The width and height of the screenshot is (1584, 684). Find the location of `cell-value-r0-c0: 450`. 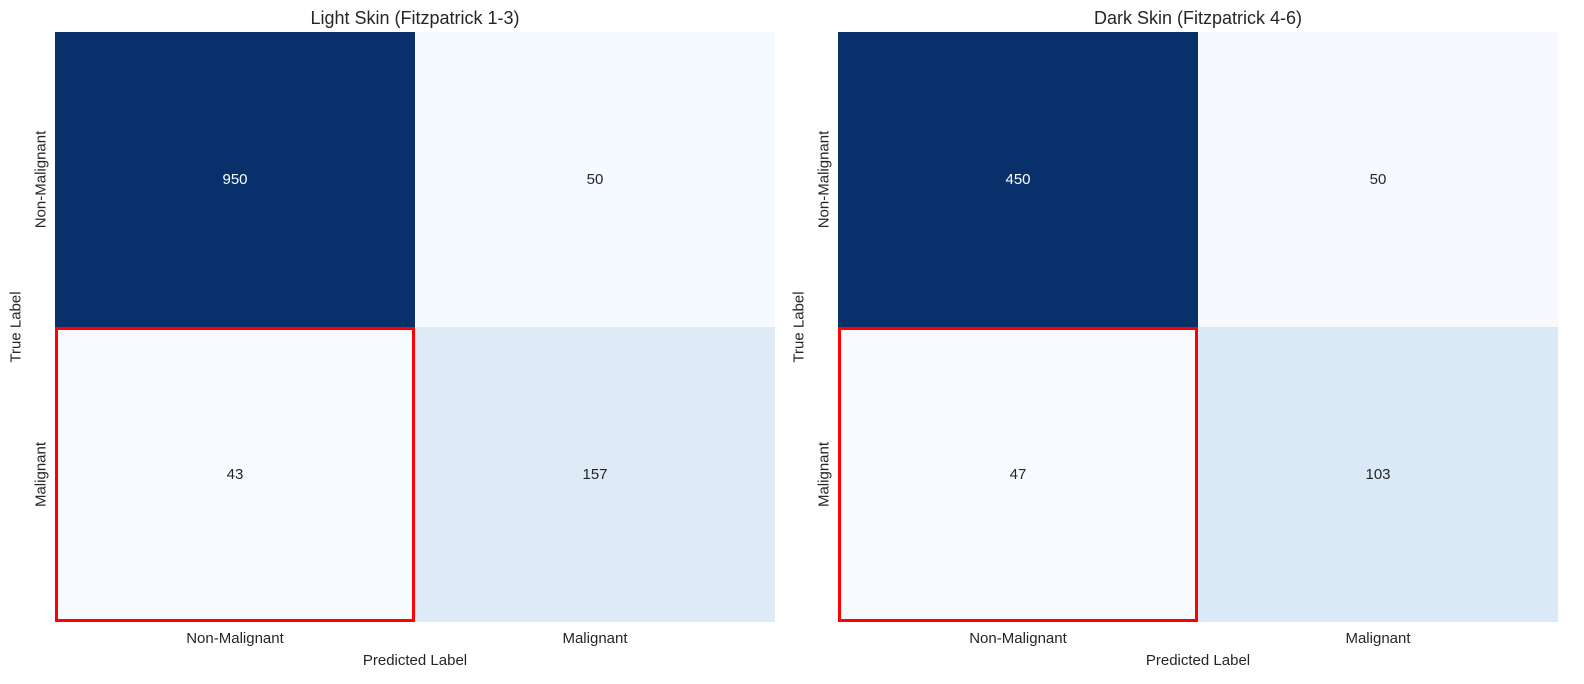

cell-value-r0-c0: 450 is located at coordinates (1017, 179).